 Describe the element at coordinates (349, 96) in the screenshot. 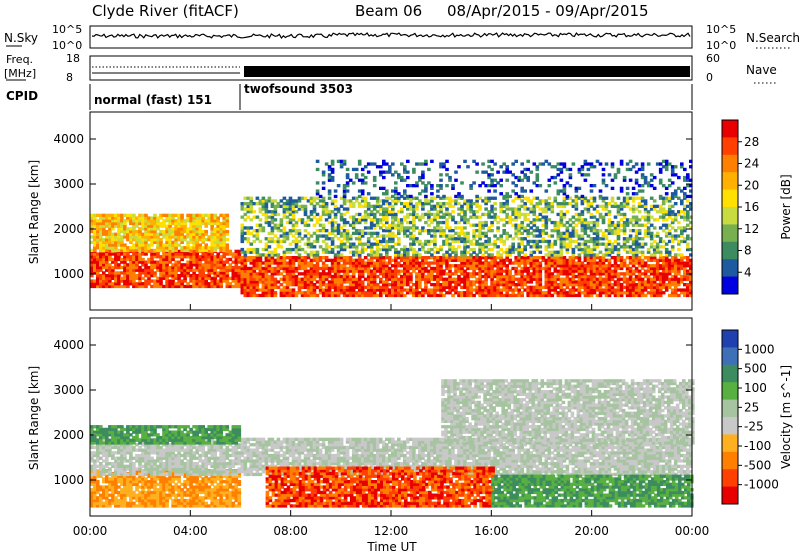

I see `cpid-panel: CPID normal (fast) 151 twofsound 3503` at that location.